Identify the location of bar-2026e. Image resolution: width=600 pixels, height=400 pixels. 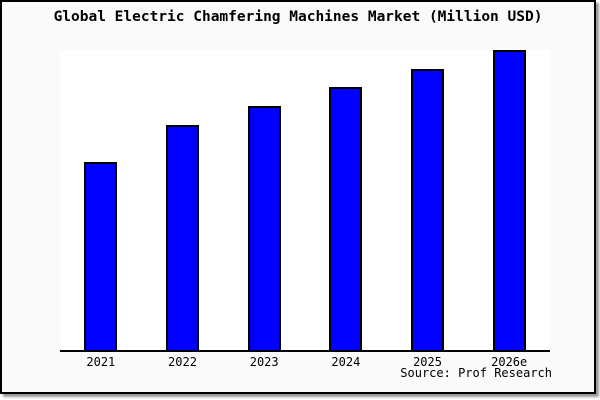
(509, 200).